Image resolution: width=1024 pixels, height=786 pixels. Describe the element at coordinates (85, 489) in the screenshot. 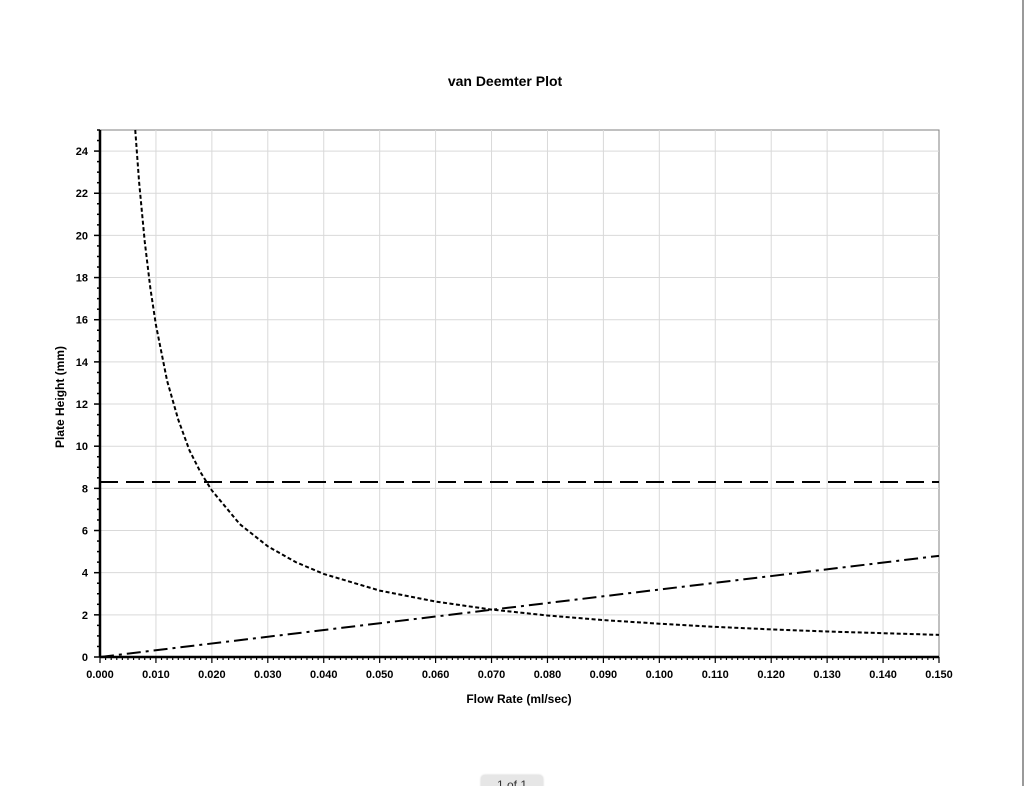

I see `y-tick-label: 8` at that location.